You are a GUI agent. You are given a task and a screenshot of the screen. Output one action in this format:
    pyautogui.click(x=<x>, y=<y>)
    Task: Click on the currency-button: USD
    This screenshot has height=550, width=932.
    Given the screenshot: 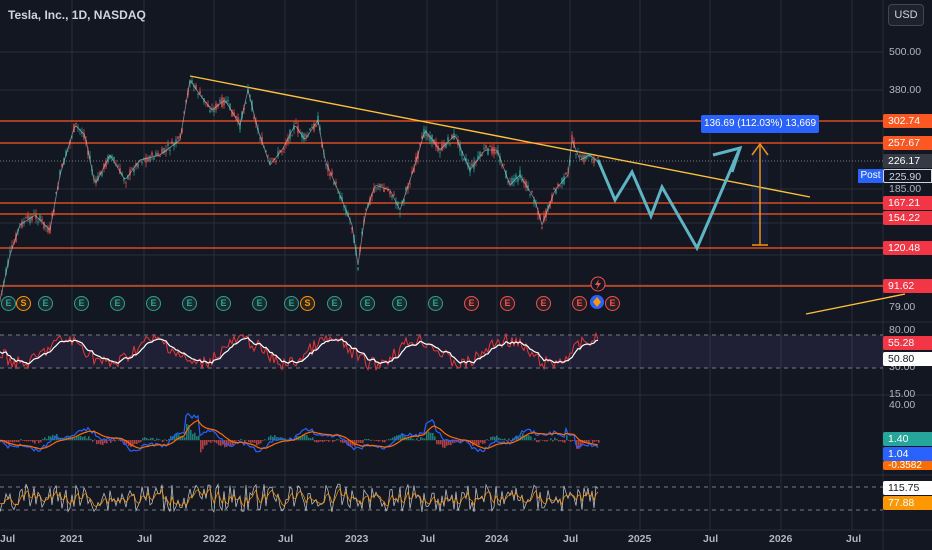 What is the action you would take?
    pyautogui.click(x=906, y=15)
    